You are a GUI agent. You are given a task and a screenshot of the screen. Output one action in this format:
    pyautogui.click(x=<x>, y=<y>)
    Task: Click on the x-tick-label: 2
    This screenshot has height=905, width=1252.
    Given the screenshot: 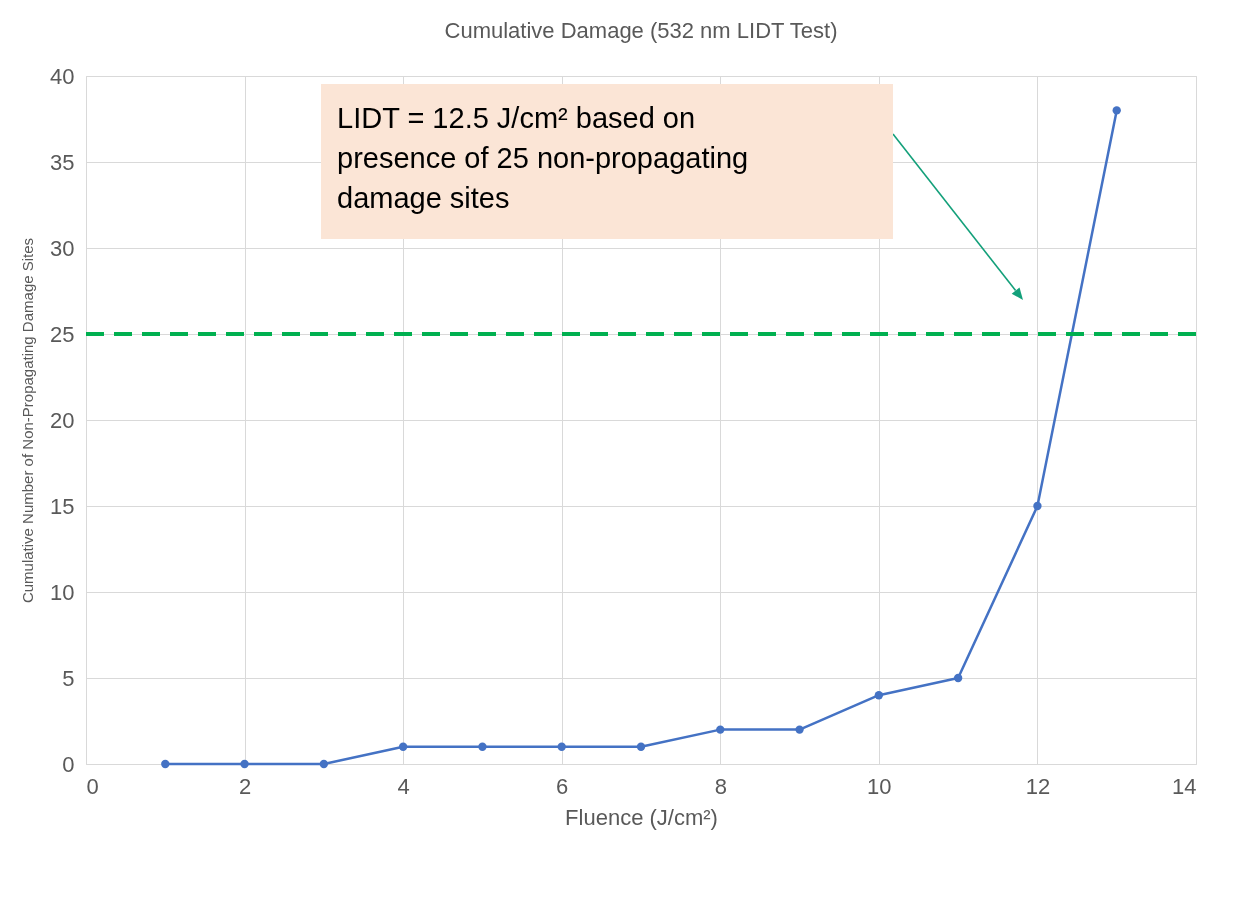 What is the action you would take?
    pyautogui.click(x=245, y=786)
    